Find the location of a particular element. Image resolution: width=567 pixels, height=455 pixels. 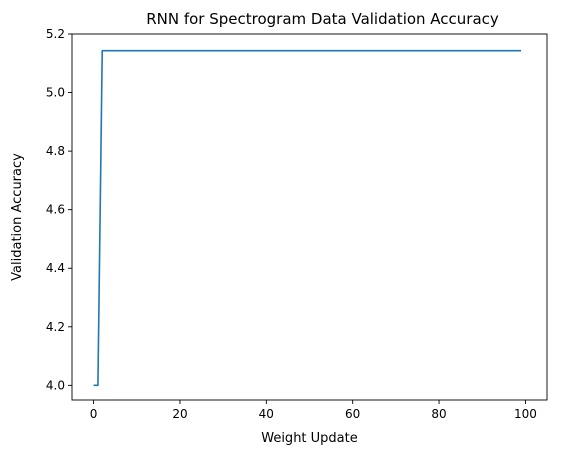

x-tick-label: 40 is located at coordinates (266, 414).